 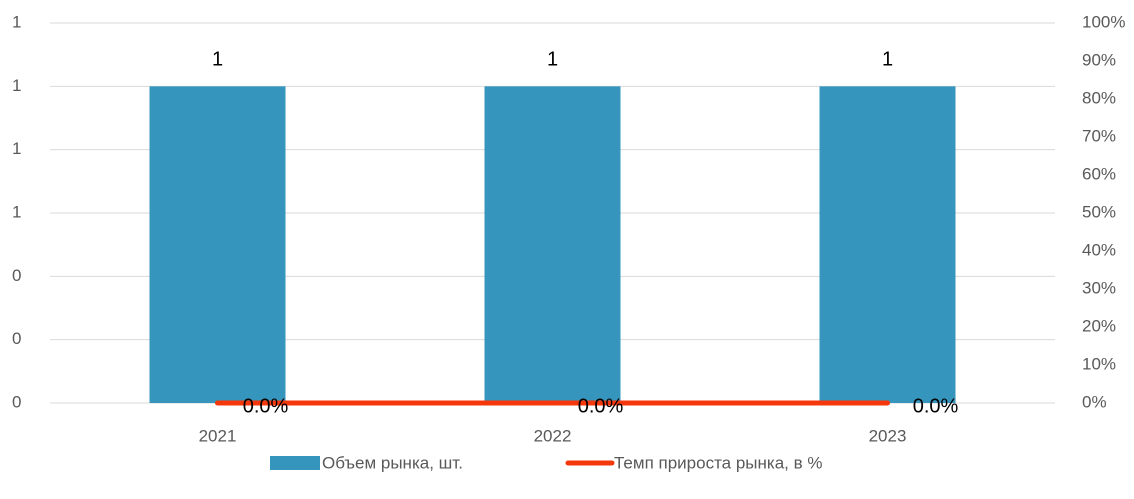 What do you see at coordinates (392, 462) in the screenshot?
I see `legend-label: Объем рынка, шт.` at bounding box center [392, 462].